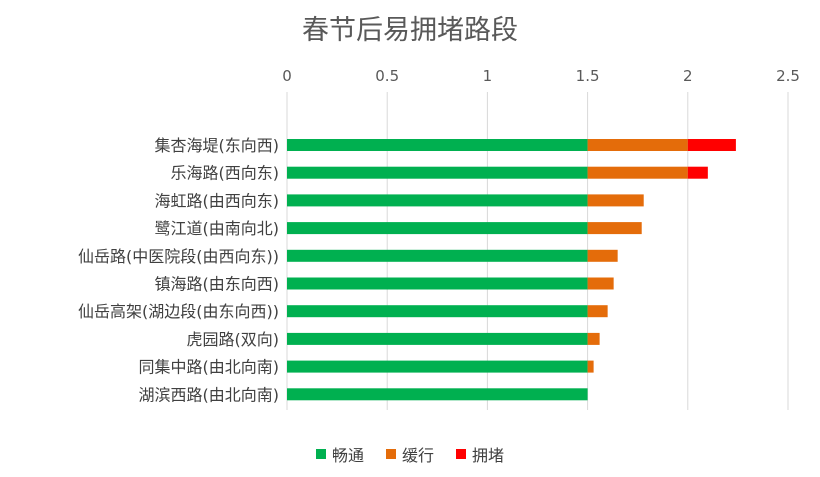 The image size is (820, 477). I want to click on x-tick-label: 2, so click(688, 76).